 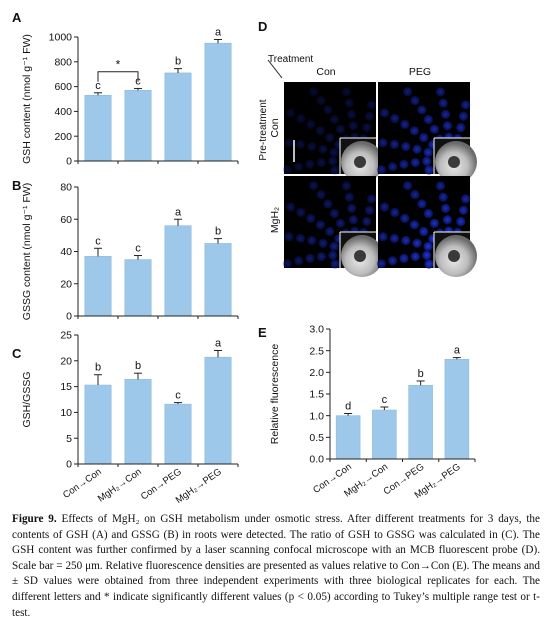 I want to click on y-tick-label: 2.5, so click(x=316, y=351).